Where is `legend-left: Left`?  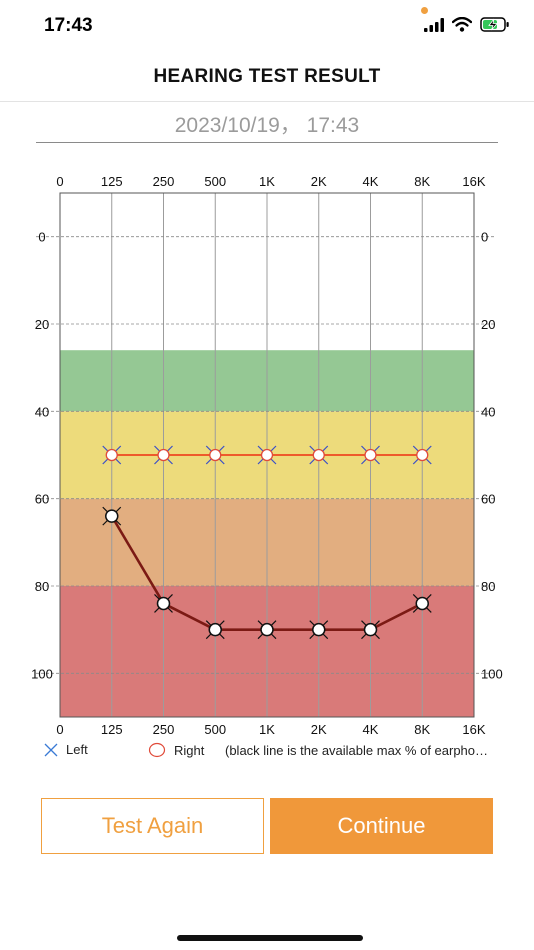 legend-left: Left is located at coordinates (66, 749).